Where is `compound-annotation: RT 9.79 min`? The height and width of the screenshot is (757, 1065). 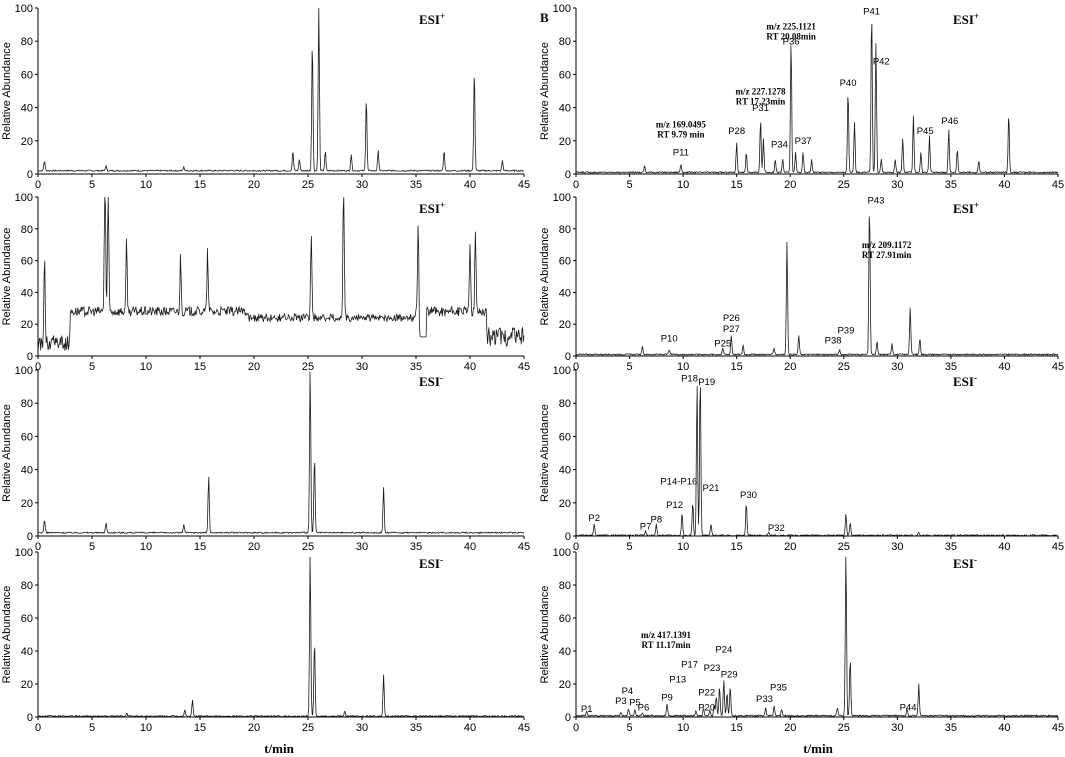 compound-annotation: RT 9.79 min is located at coordinates (680, 135).